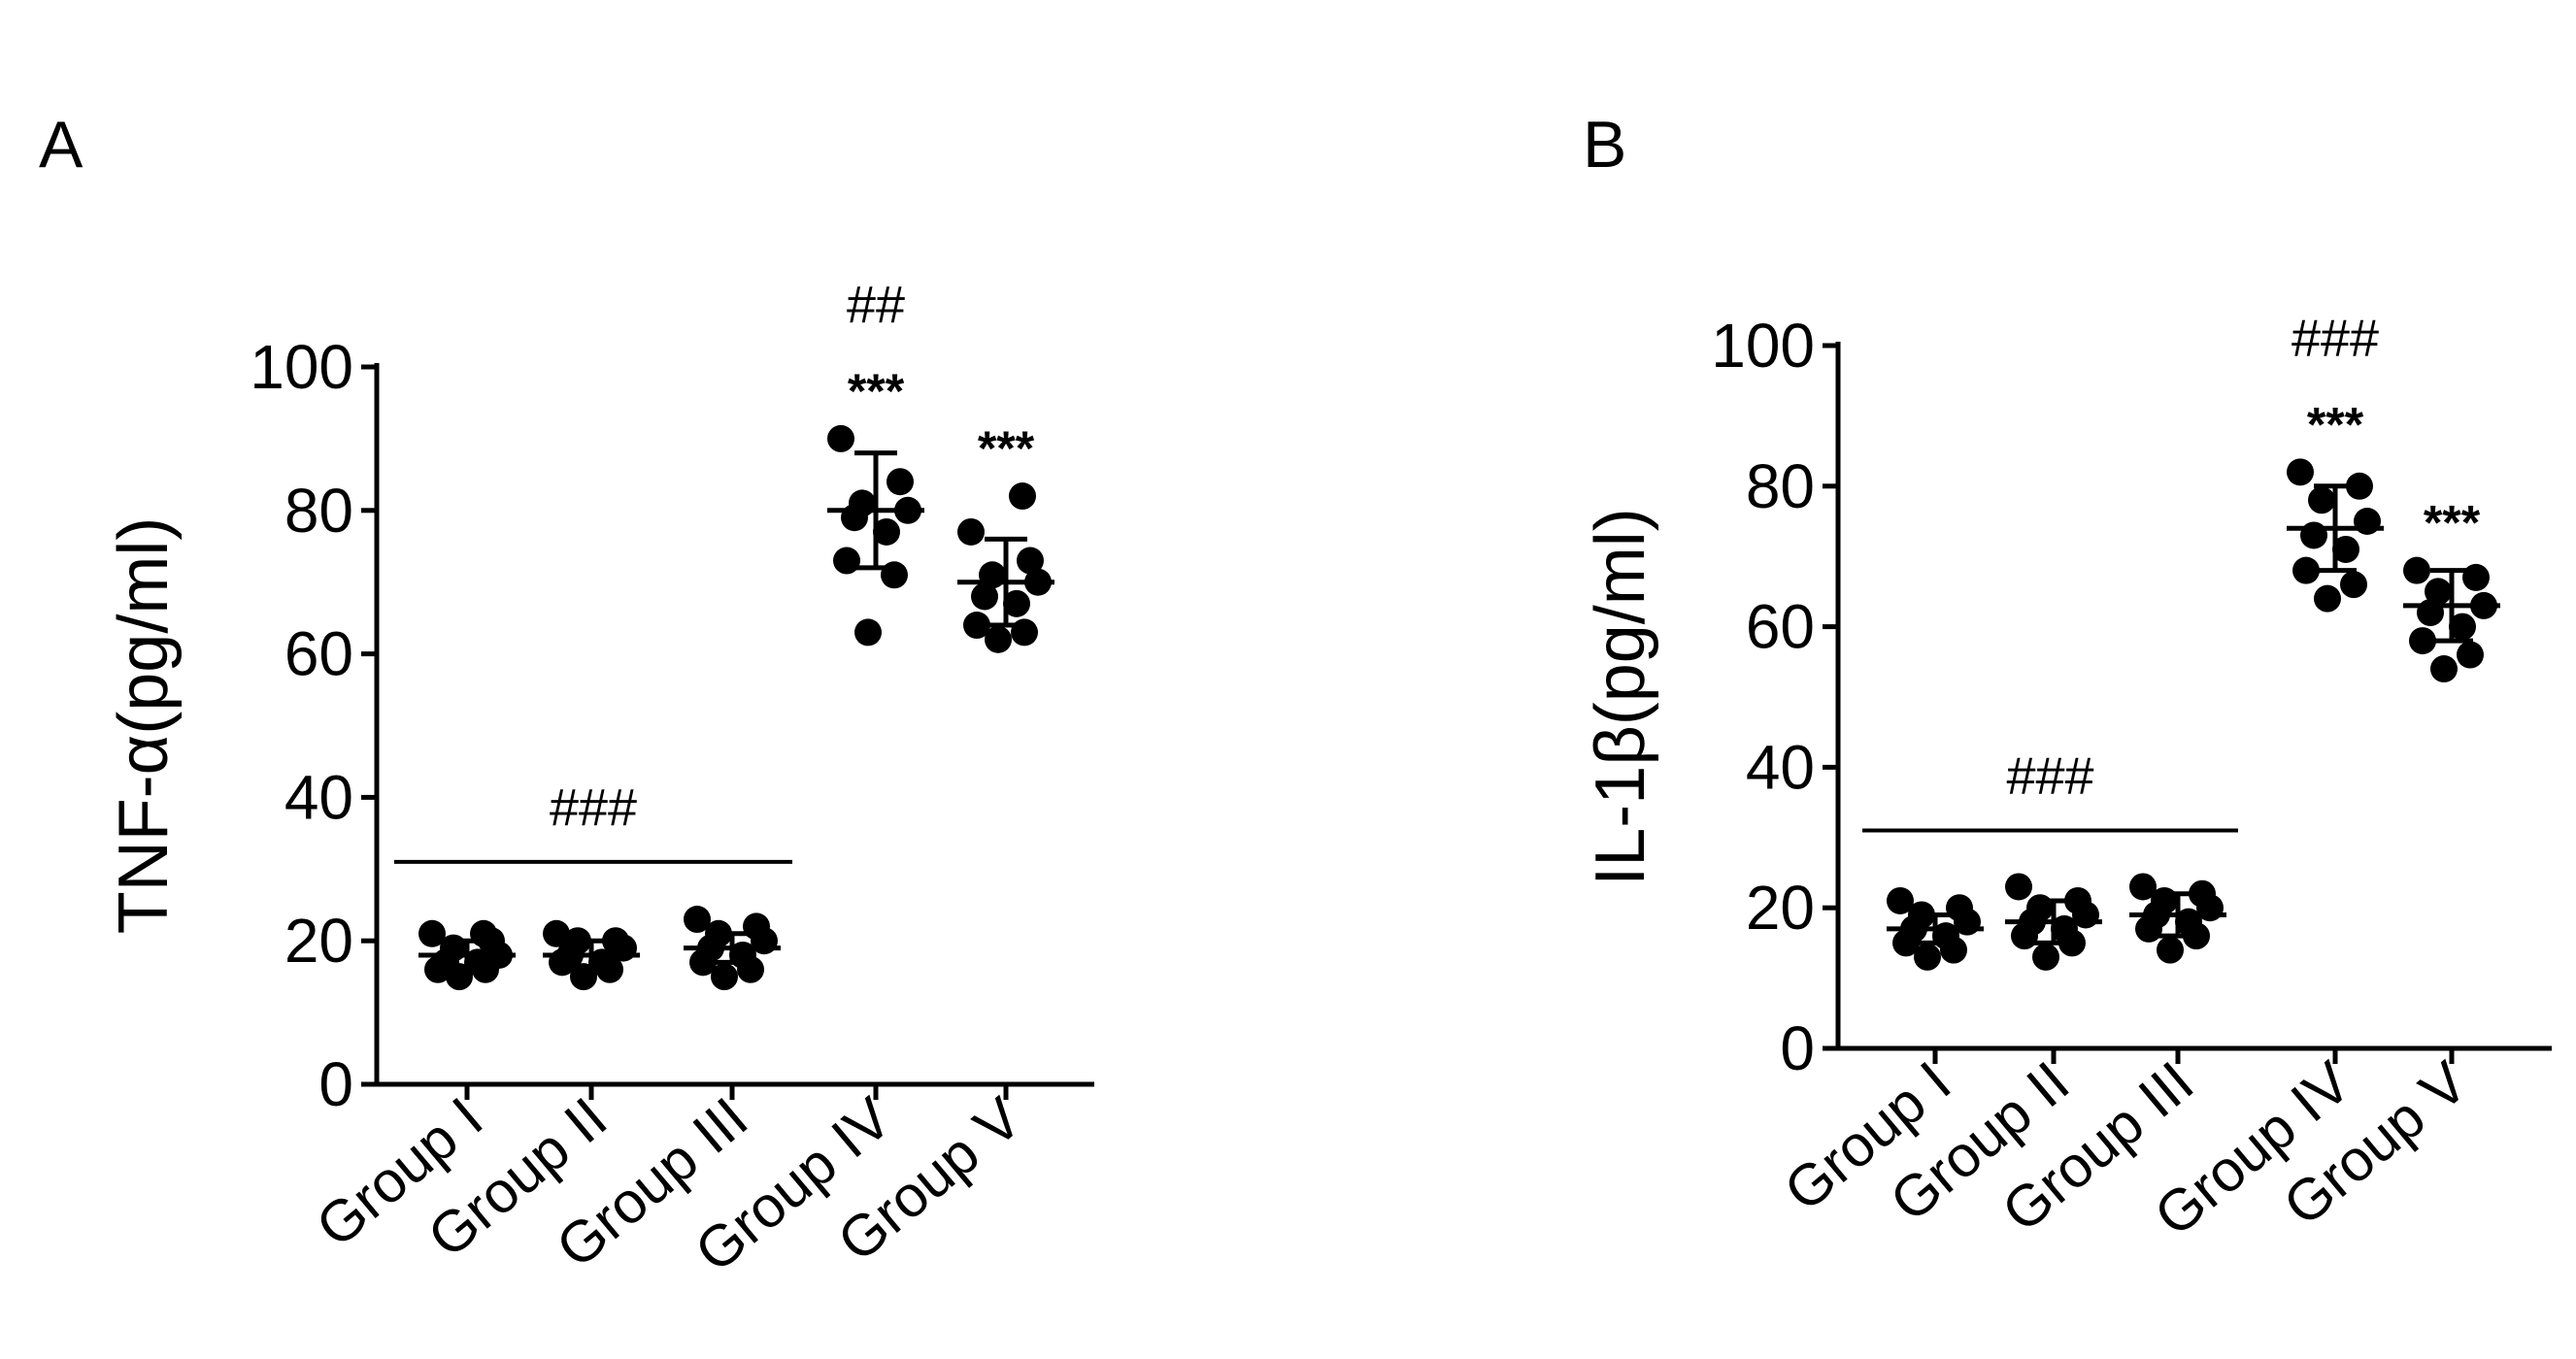 This screenshot has height=1359, width=2576. I want to click on significance-hashes: ###, so click(2336, 338).